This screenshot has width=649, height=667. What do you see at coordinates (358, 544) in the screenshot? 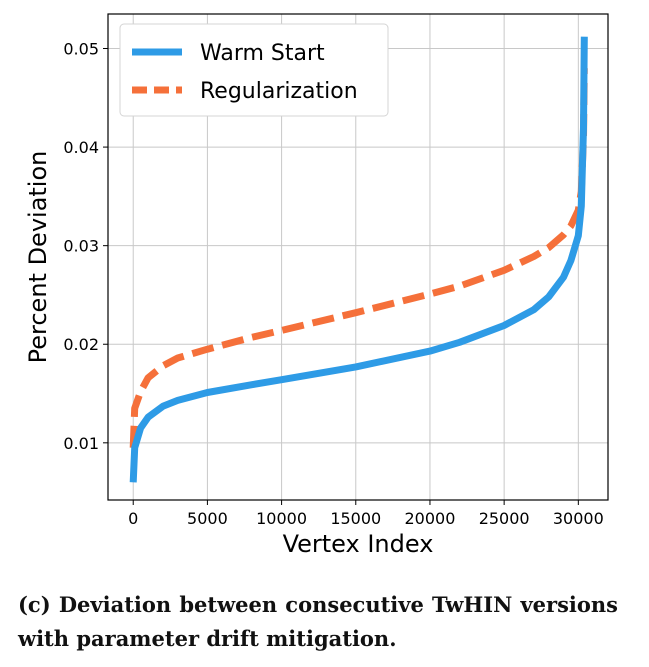
I see `x-axis-label: Vertex Index` at bounding box center [358, 544].